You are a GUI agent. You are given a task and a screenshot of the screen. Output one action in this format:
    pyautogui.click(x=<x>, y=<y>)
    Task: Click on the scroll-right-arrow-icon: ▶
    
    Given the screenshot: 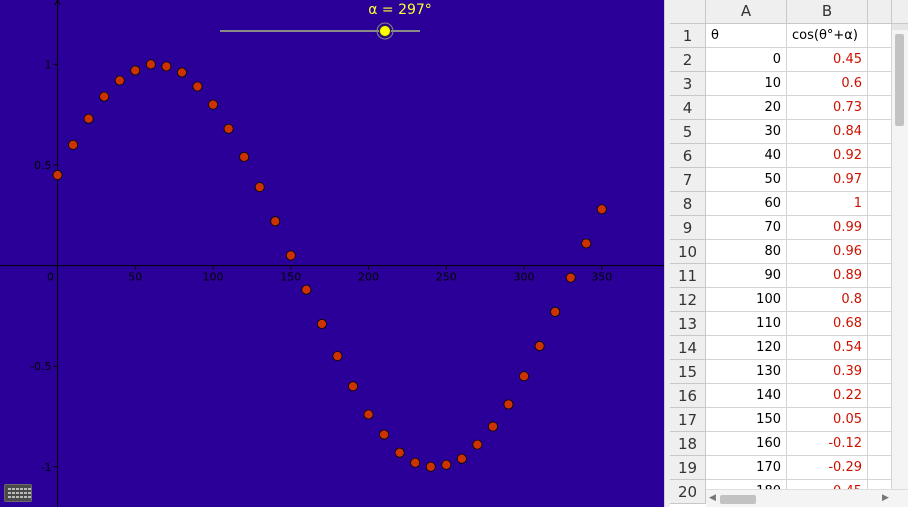 What is the action you would take?
    pyautogui.click(x=885, y=498)
    